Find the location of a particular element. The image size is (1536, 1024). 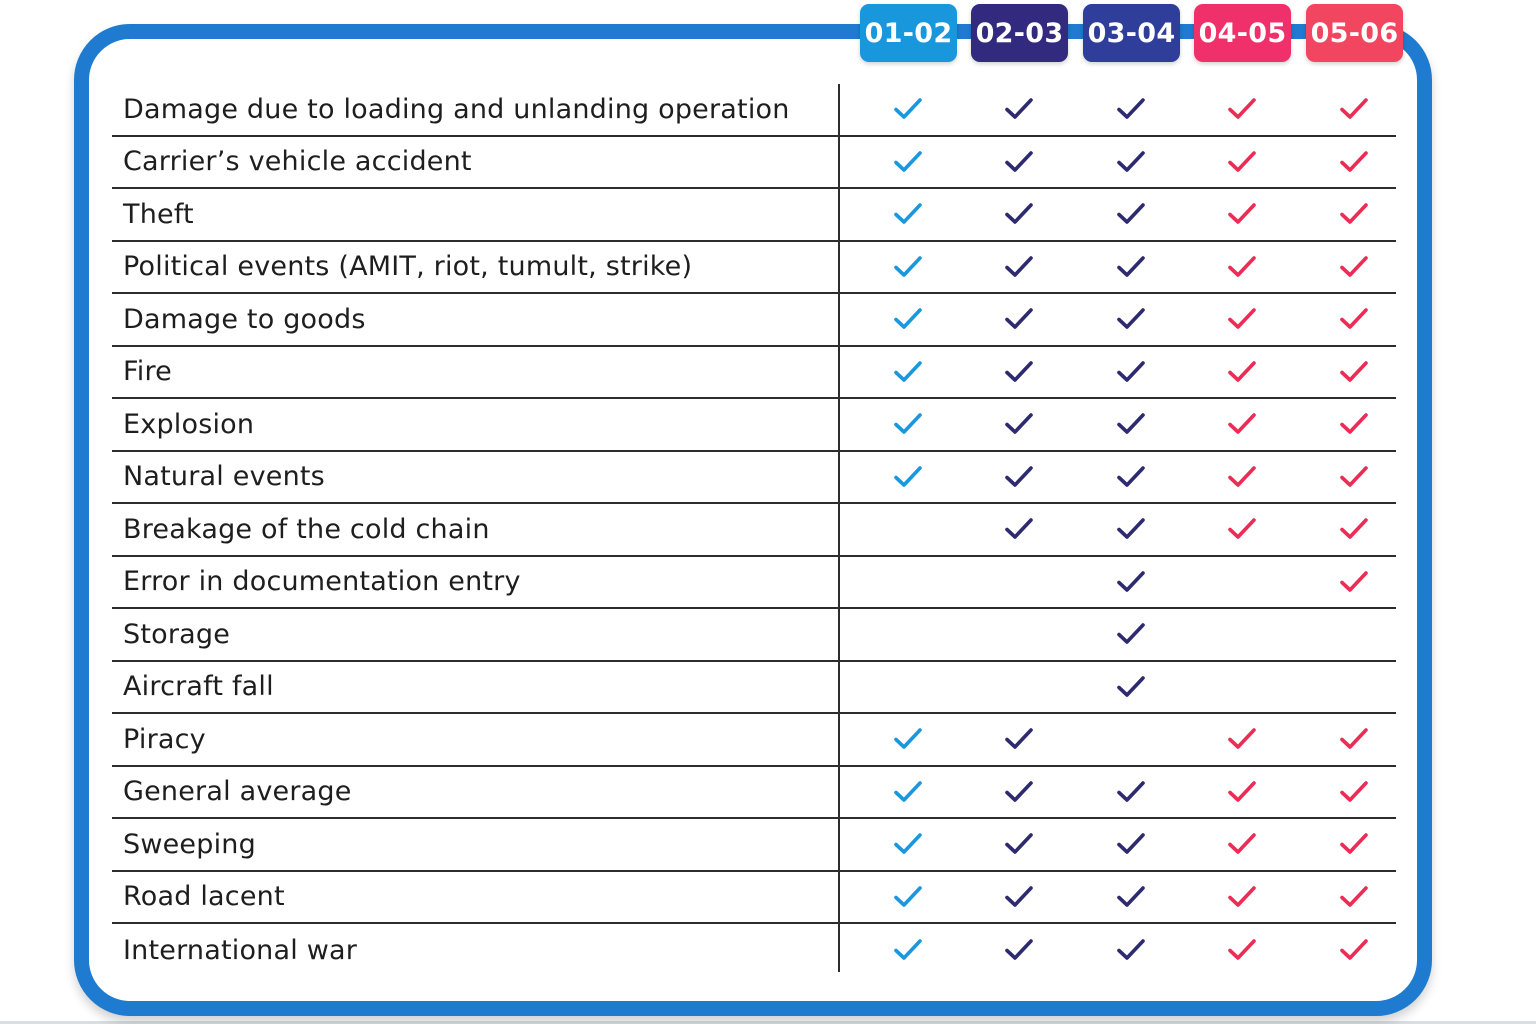

row-label: Carrier’s vehicle accident is located at coordinates (297, 162).